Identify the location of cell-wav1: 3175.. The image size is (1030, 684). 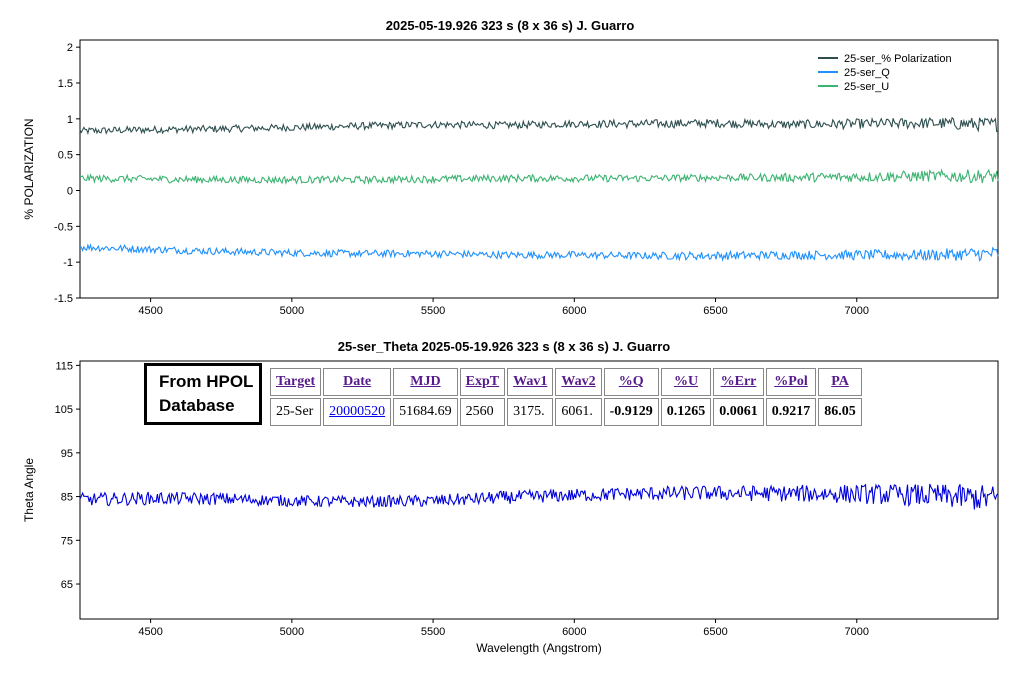
(530, 412).